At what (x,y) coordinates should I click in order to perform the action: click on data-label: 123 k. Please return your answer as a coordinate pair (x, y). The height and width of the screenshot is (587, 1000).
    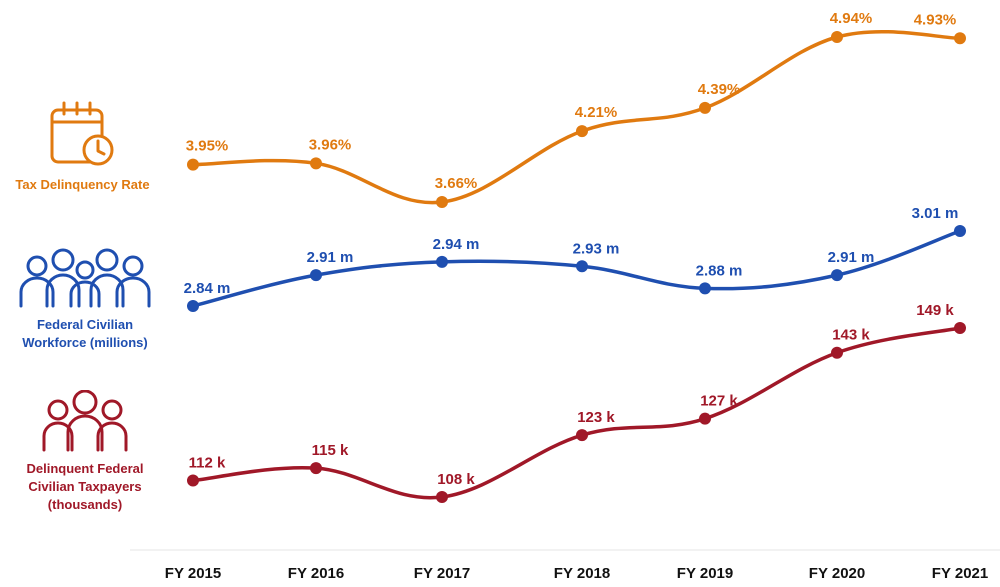
    Looking at the image, I should click on (596, 417).